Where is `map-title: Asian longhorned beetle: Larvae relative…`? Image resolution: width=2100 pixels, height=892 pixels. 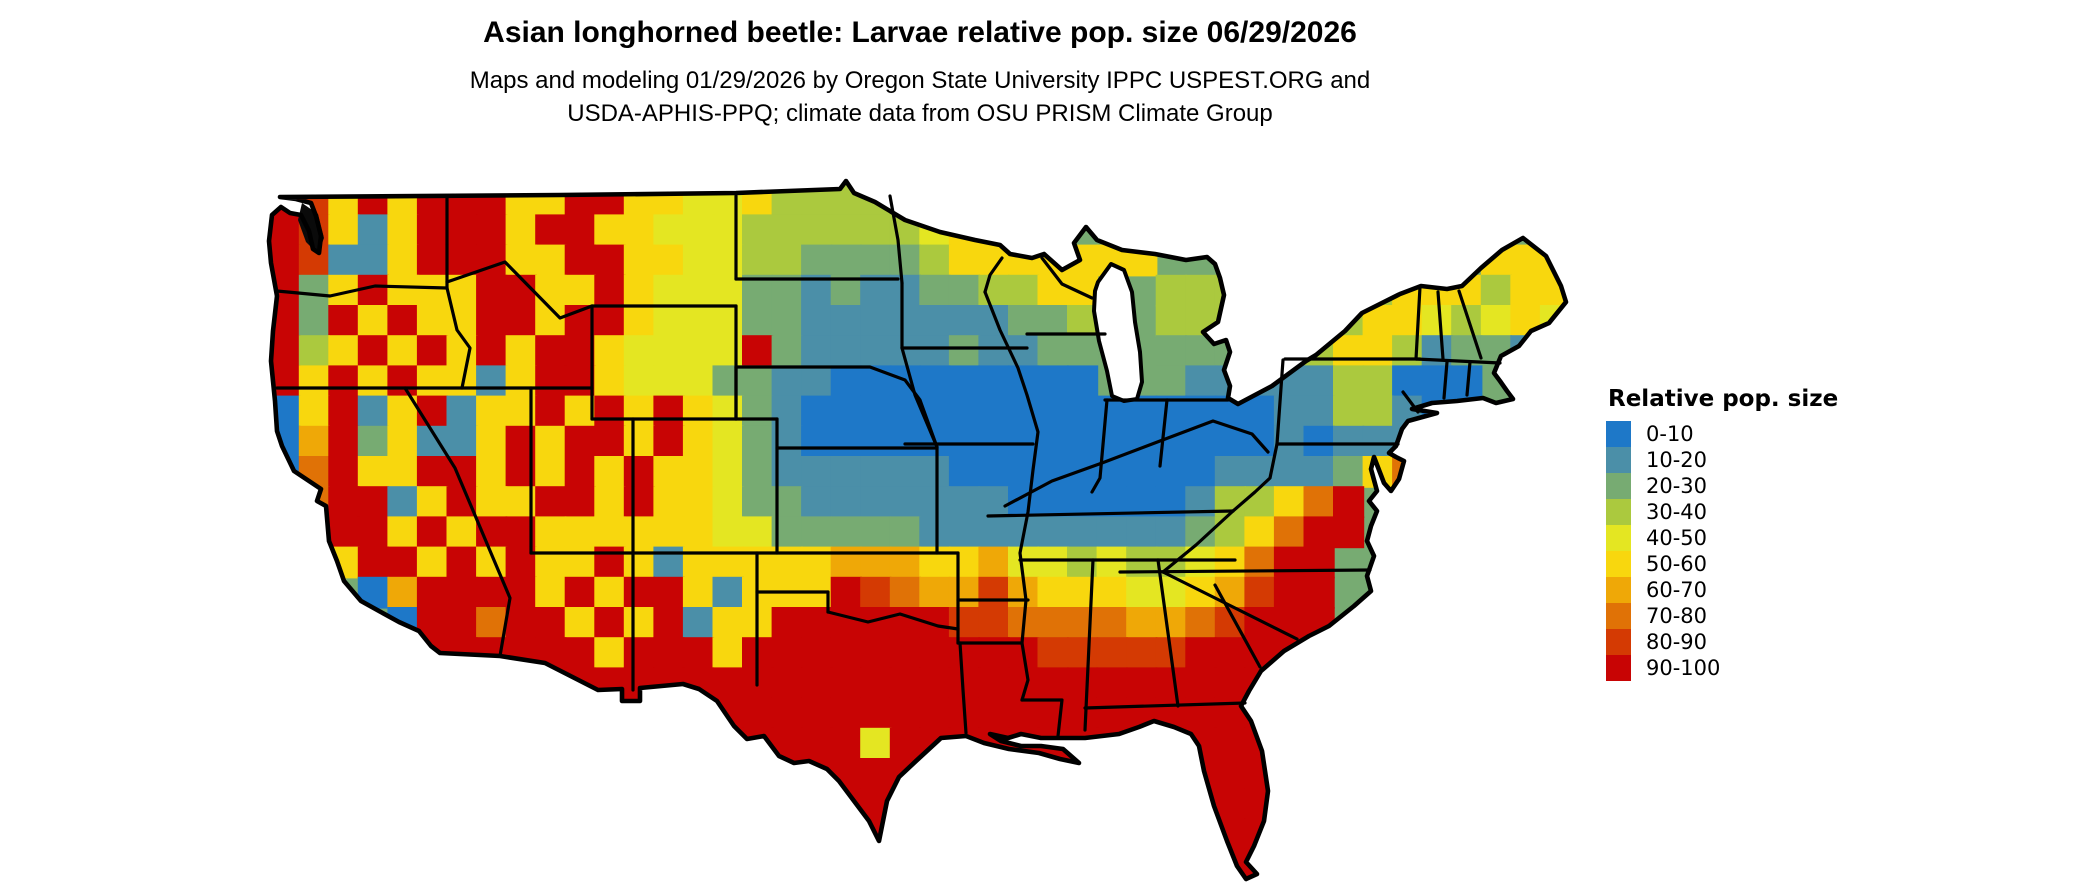 map-title: Asian longhorned beetle: Larvae relative… is located at coordinates (920, 32).